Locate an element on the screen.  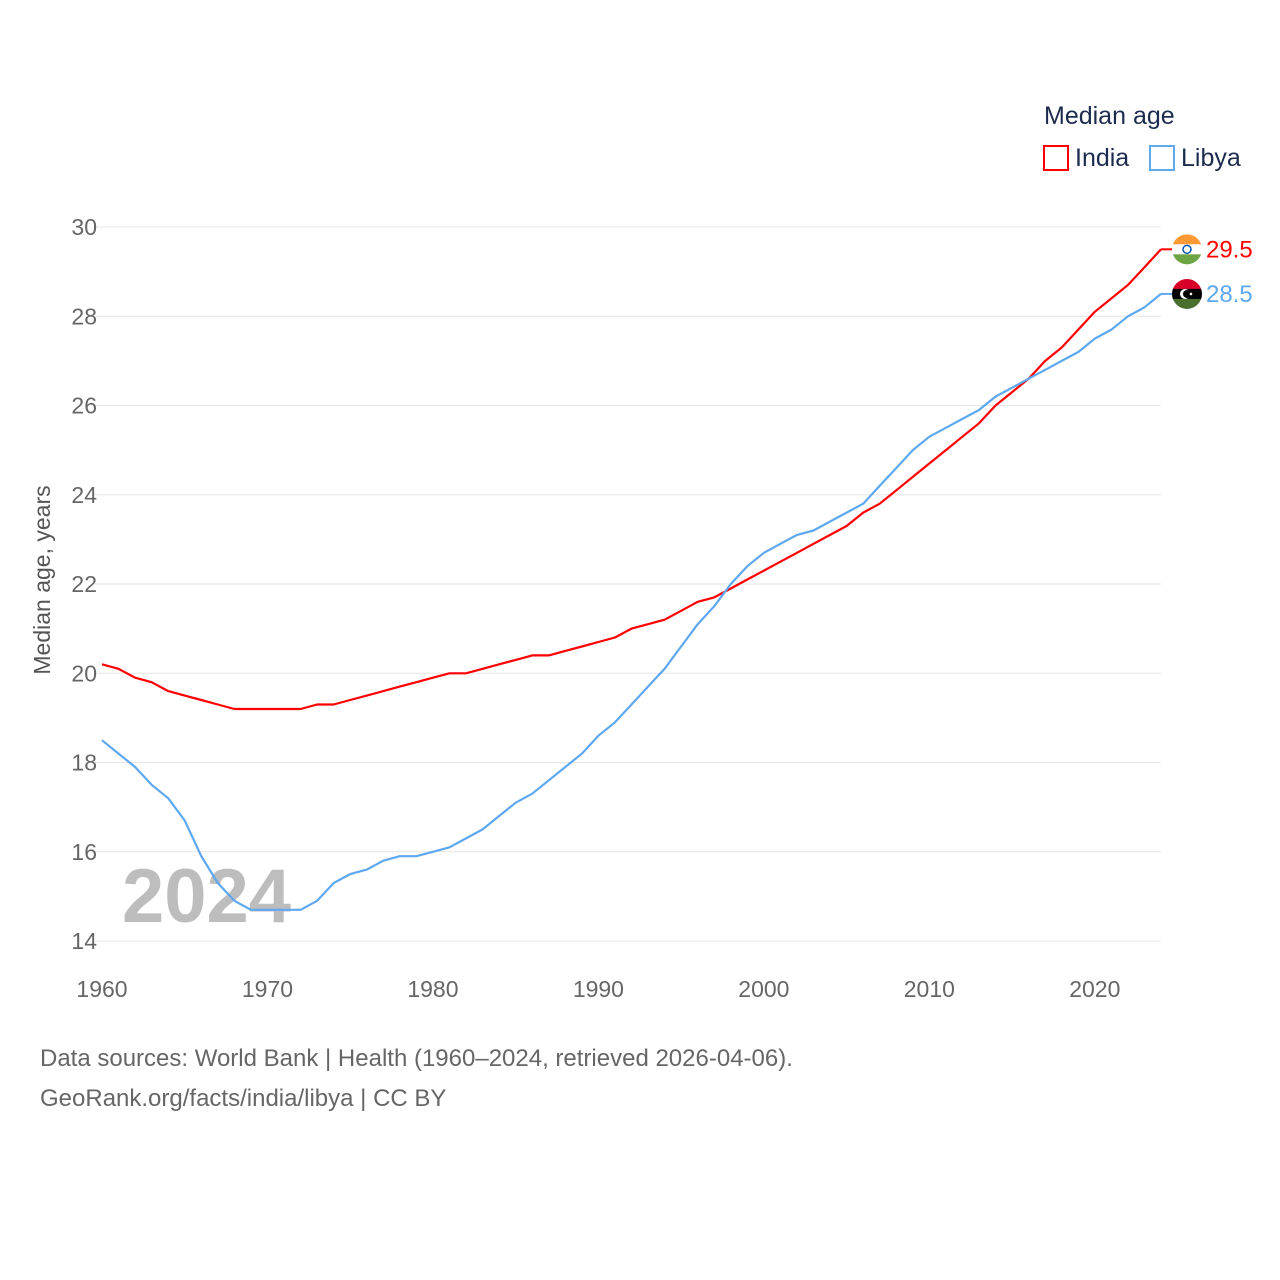
legend-swatch-india is located at coordinates (1056, 158).